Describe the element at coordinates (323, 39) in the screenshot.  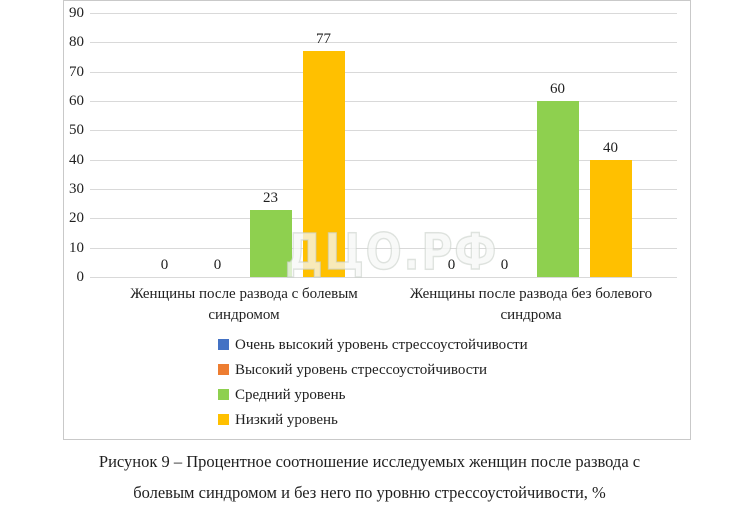
I see `bar-value-label: 77` at that location.